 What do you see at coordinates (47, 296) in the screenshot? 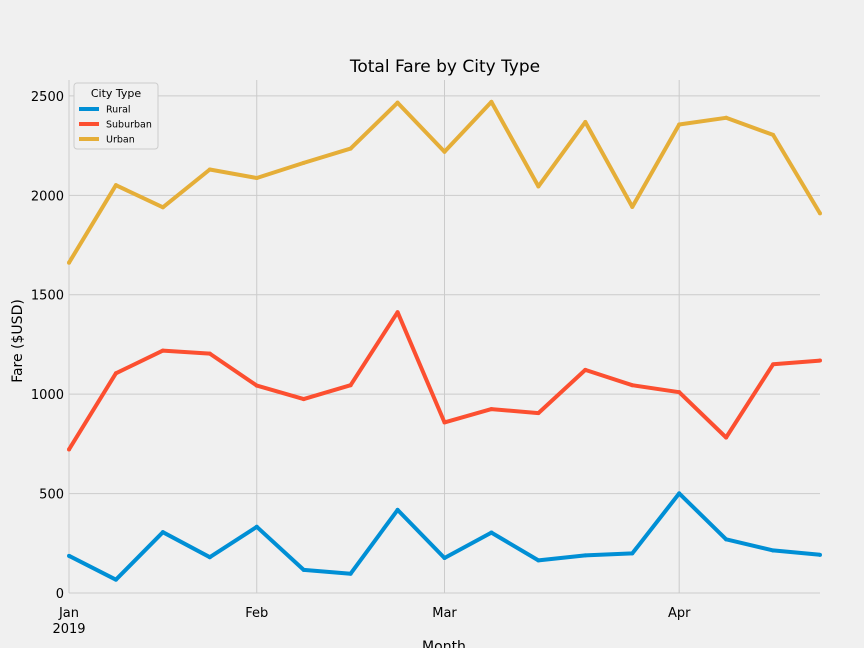
I see `y-tick-label: 1500` at bounding box center [47, 296].